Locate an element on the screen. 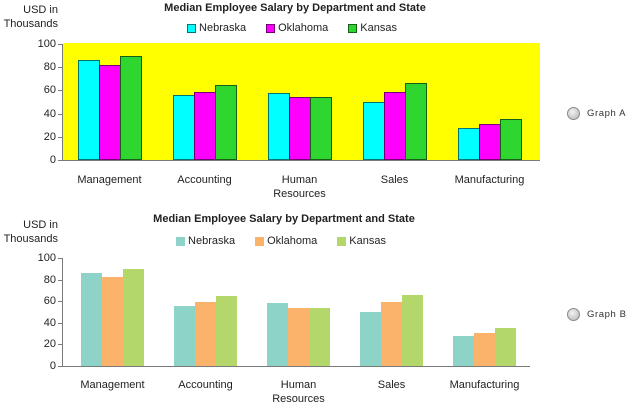 This screenshot has width=640, height=411. chart-a-legend: Nebraska Oklahoma Kansas is located at coordinates (292, 28).